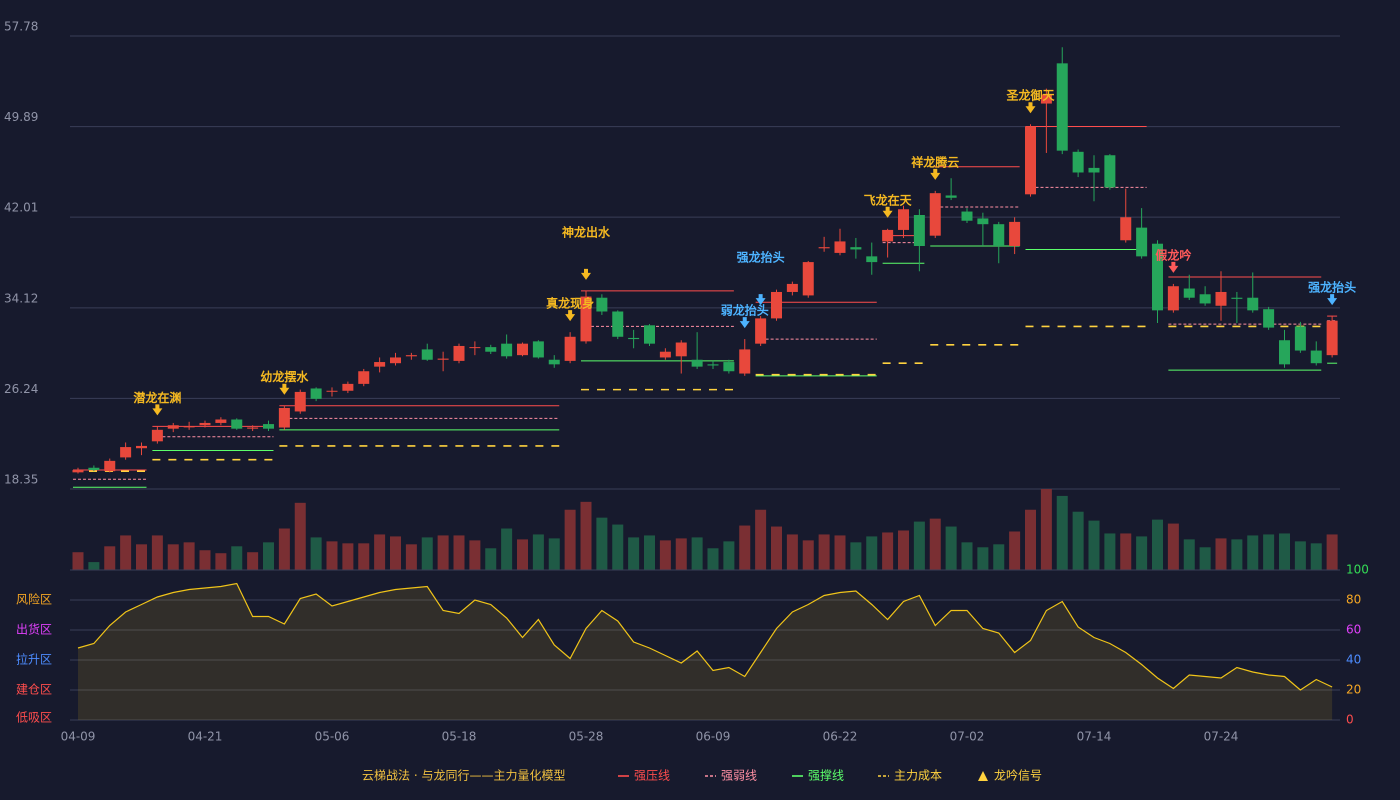  Describe the element at coordinates (21, 117) in the screenshot. I see `y-tick-label: 49.89` at that location.